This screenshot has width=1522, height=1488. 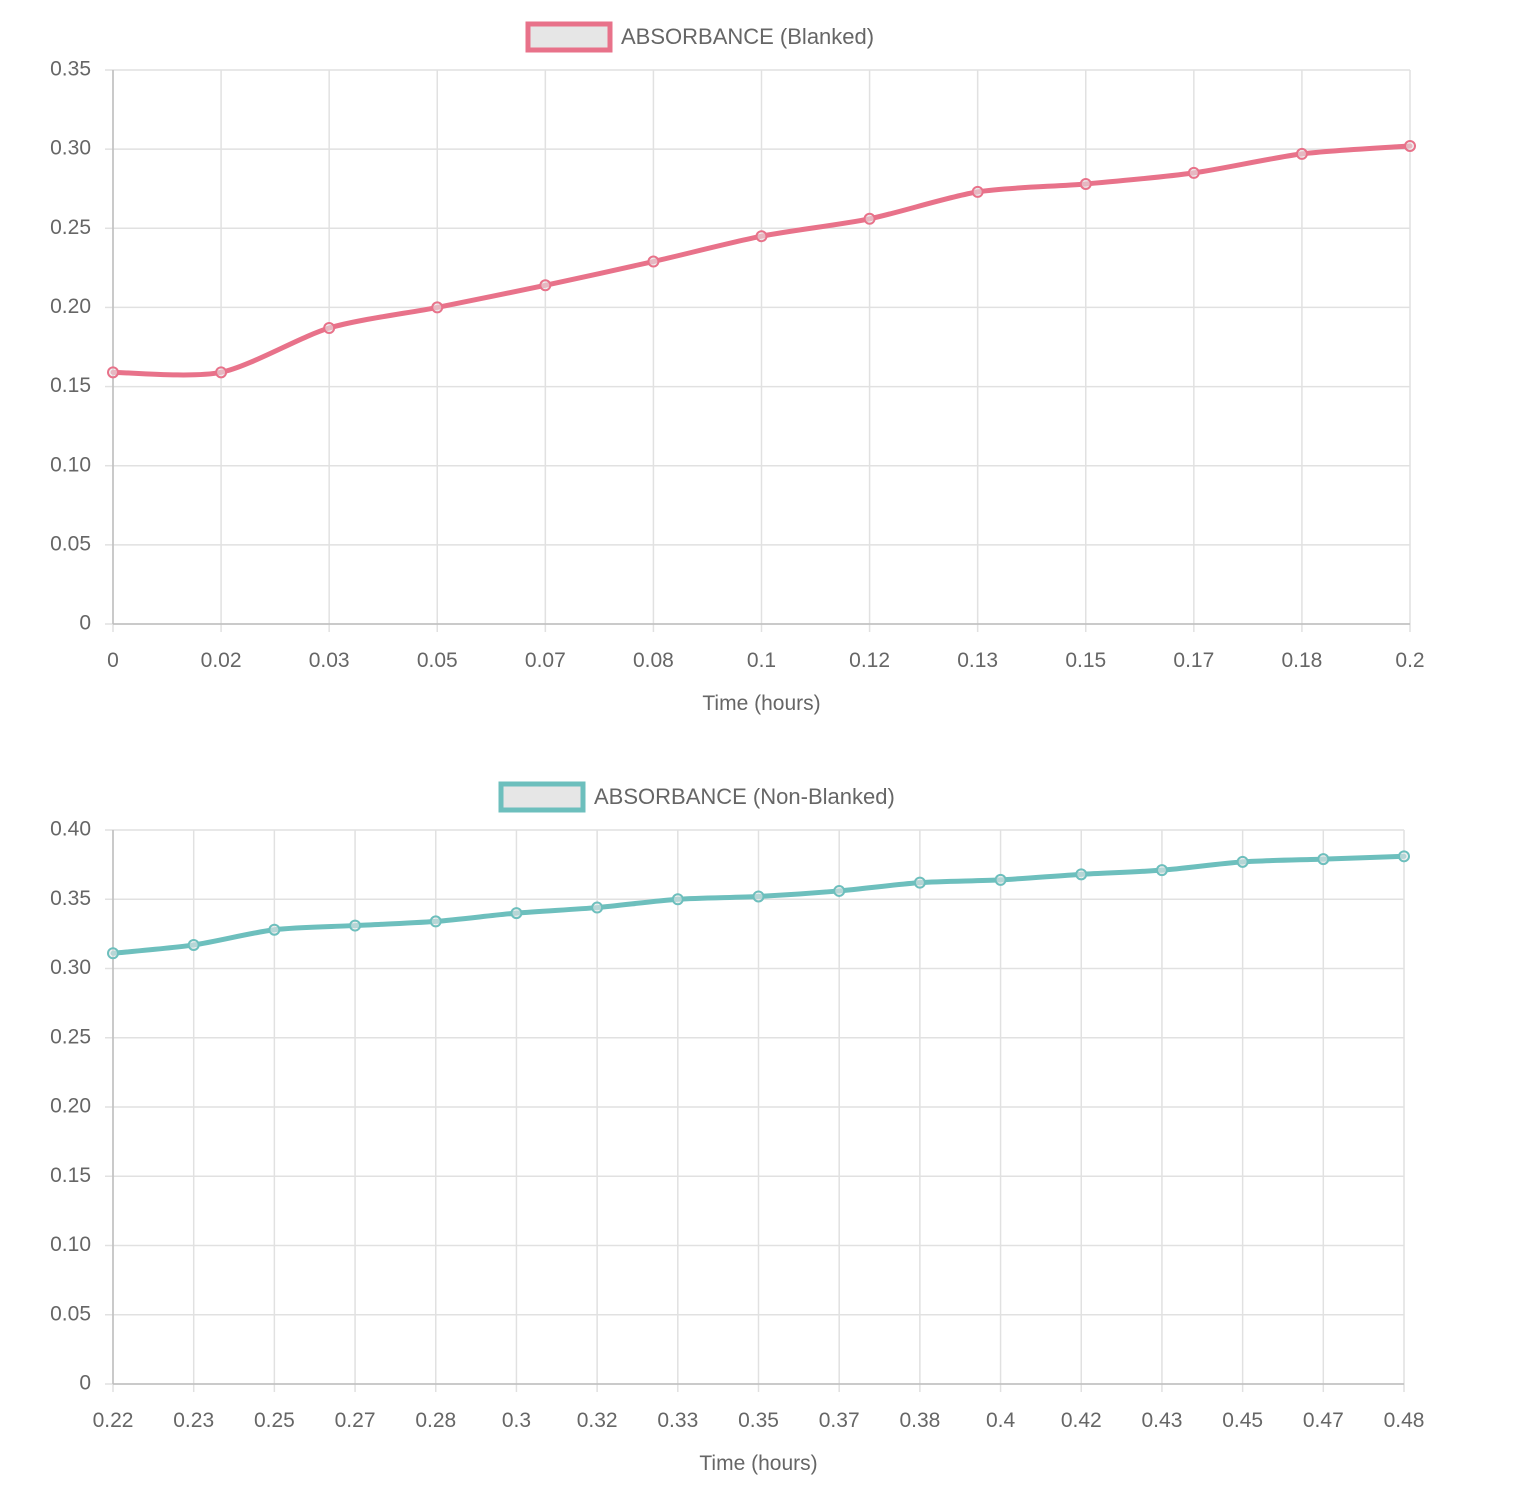 I want to click on x-tick-label: 0.33, so click(x=677, y=1420).